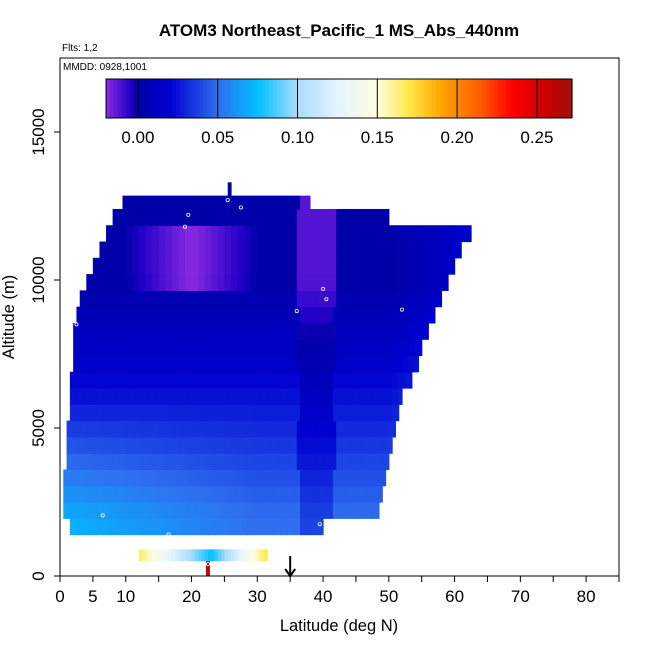 The width and height of the screenshot is (650, 650). I want to click on y-tick-label: 0, so click(38, 575).